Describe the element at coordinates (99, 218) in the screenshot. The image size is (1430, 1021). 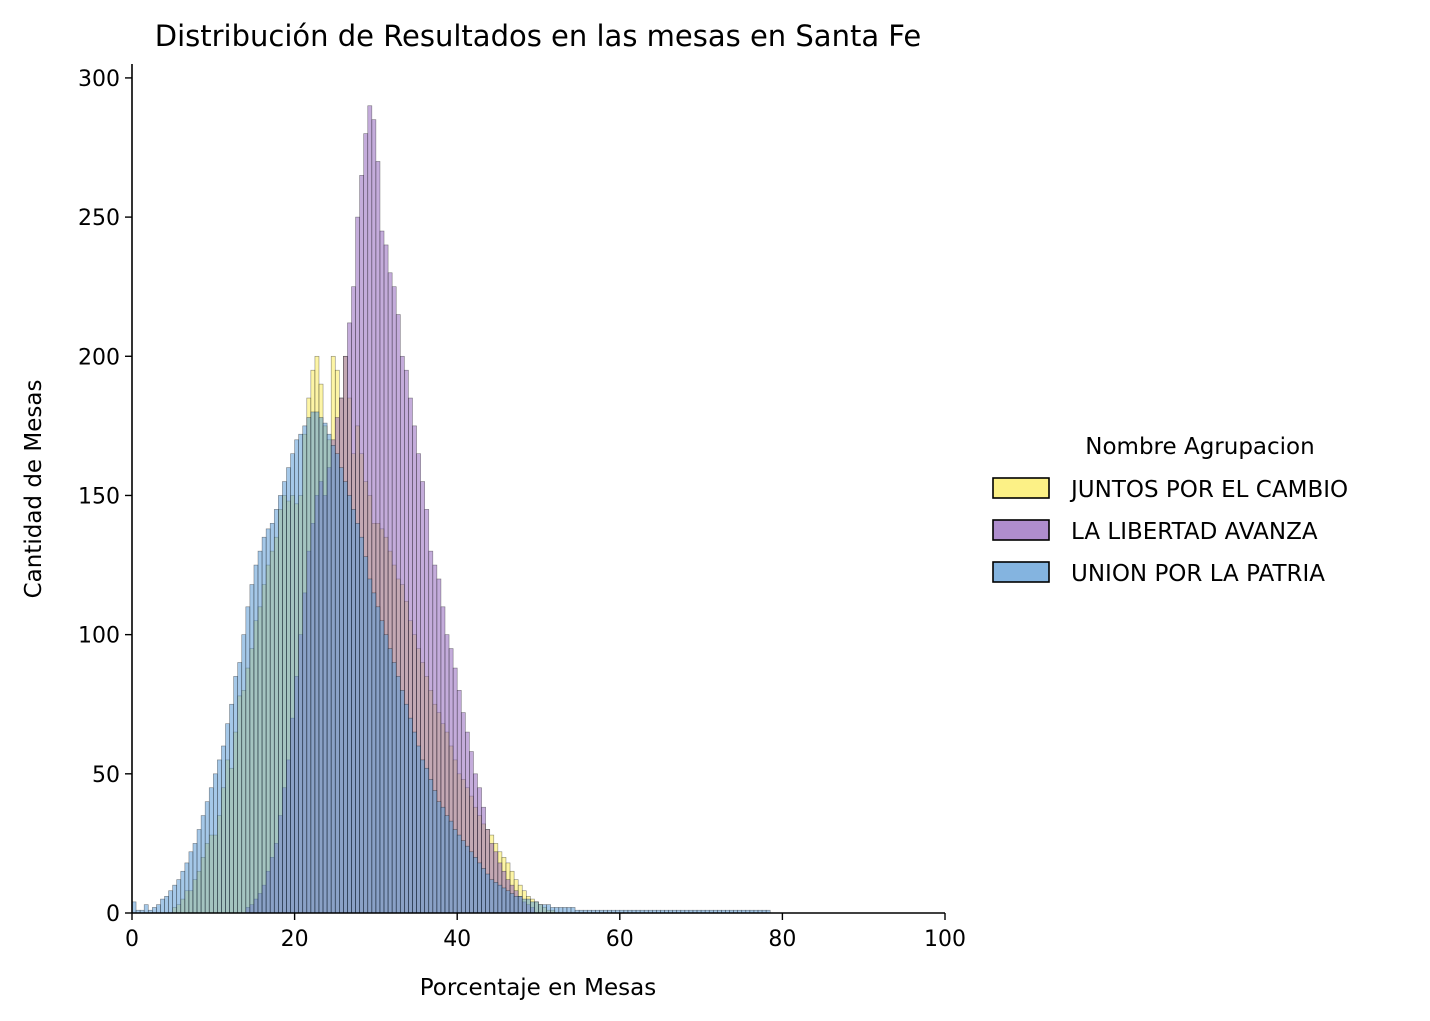
I see `y-tick-label: 250` at that location.